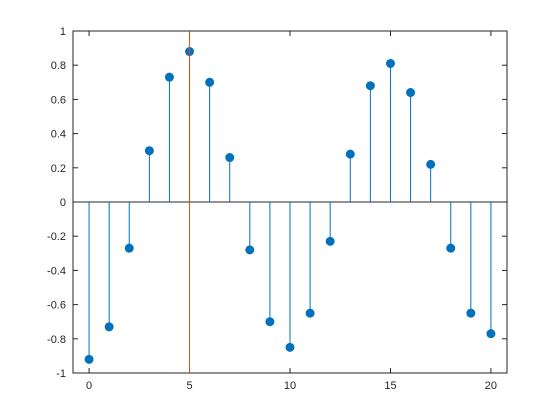 The height and width of the screenshot is (420, 560). What do you see at coordinates (56, 271) in the screenshot?
I see `y-tick-label: -0.4` at bounding box center [56, 271].